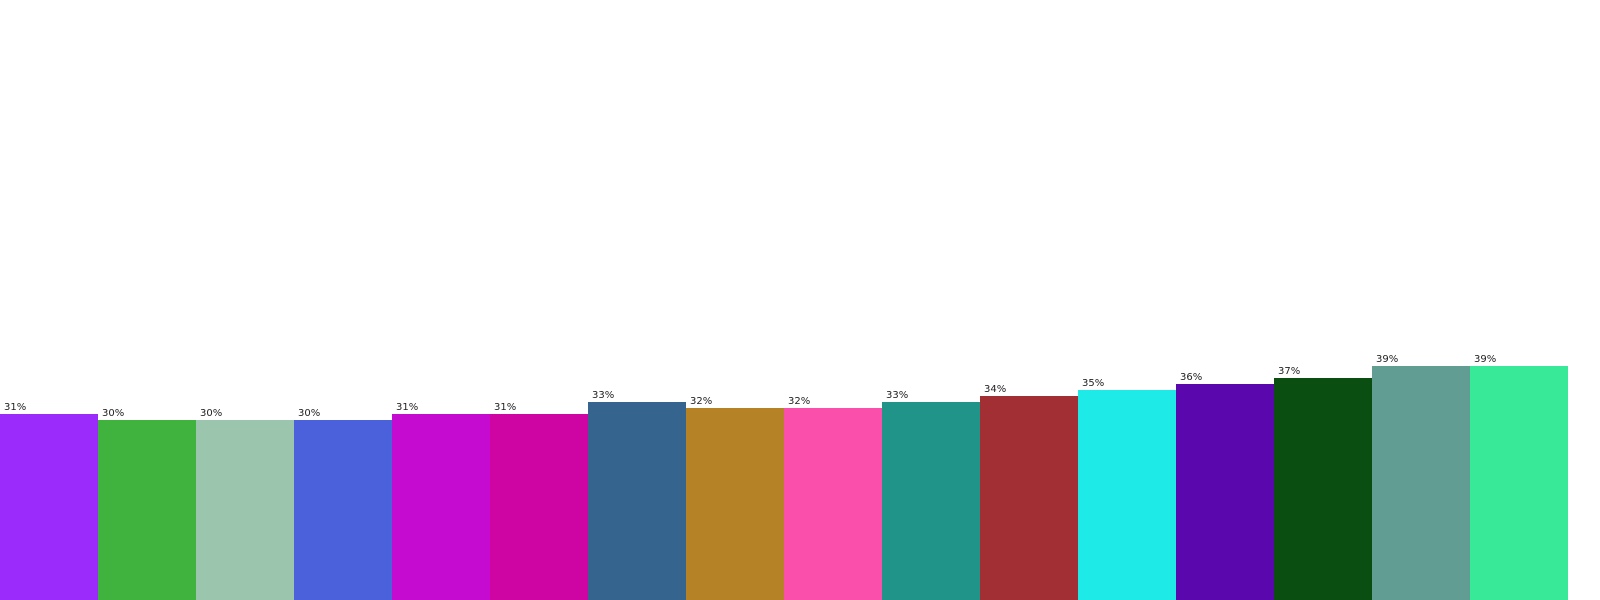 The image size is (1600, 600). I want to click on bar-value-label-1: 31%, so click(15, 407).